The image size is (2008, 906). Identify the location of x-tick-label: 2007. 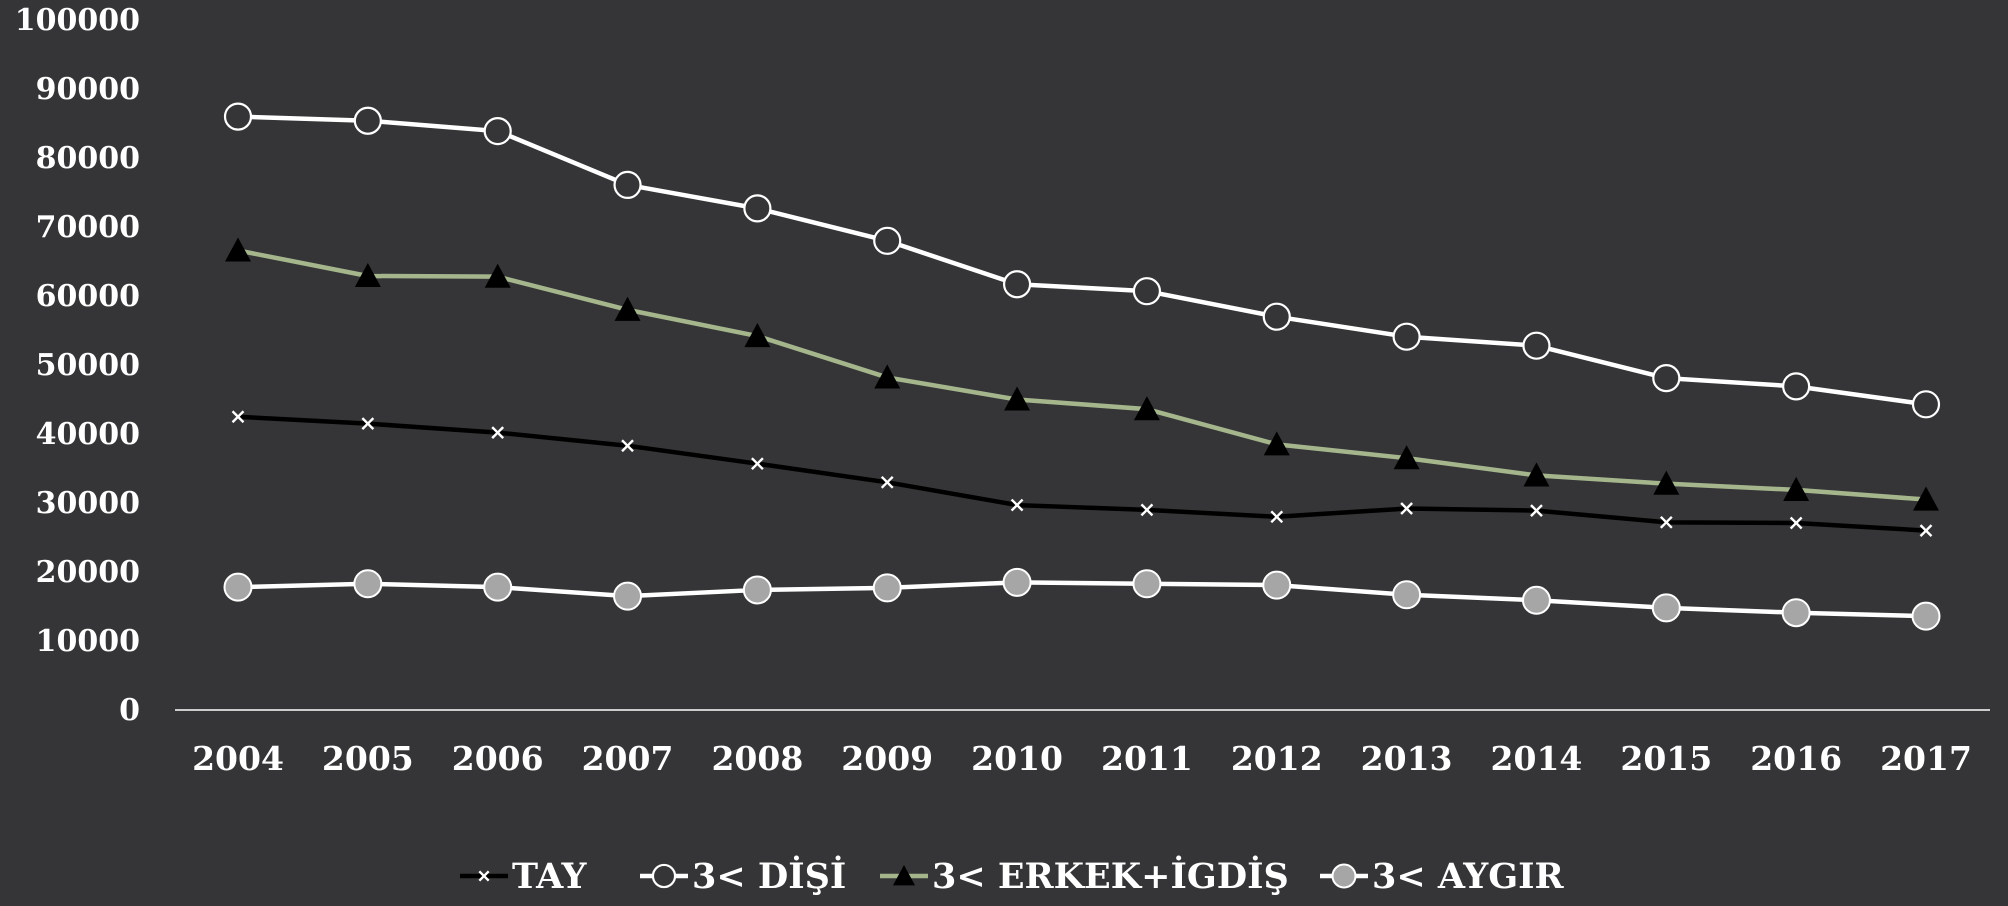
(628, 758).